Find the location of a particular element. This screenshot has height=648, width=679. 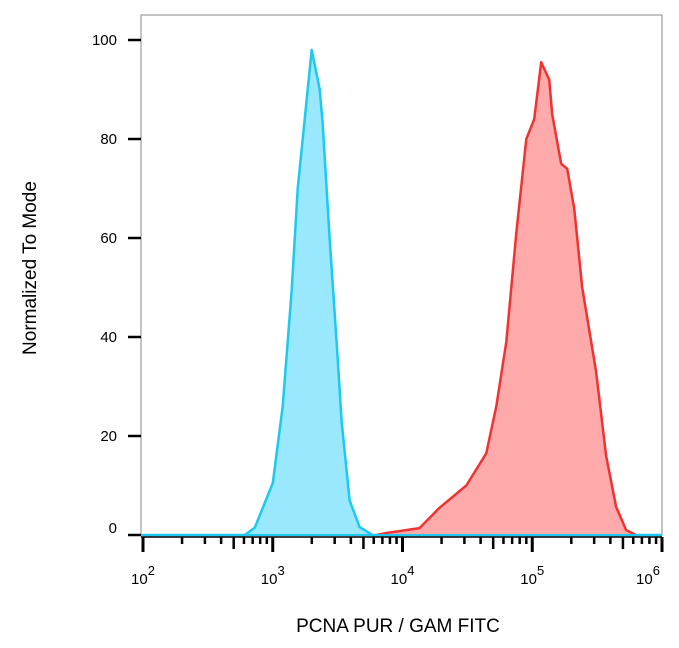

y-axis-title: Normalized To Mode is located at coordinates (30, 268).